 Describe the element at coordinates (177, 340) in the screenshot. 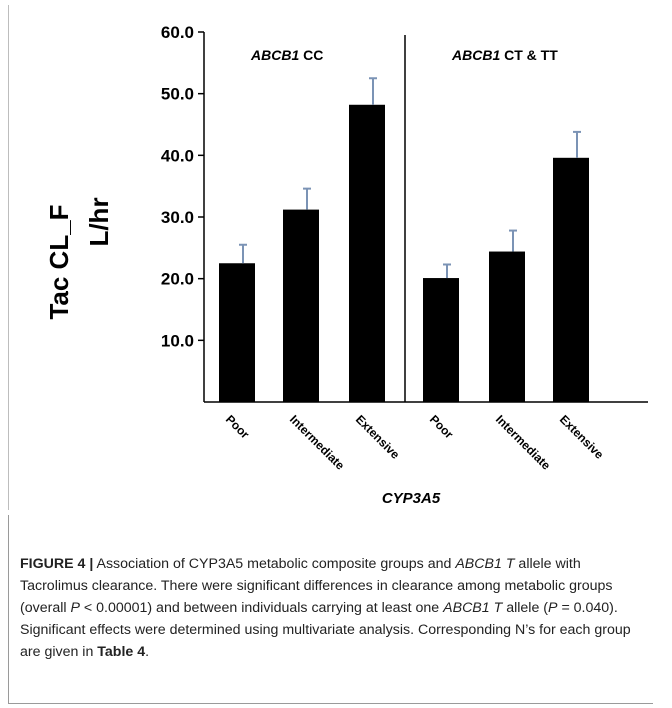

I see `y-tick-label: 10.0` at that location.